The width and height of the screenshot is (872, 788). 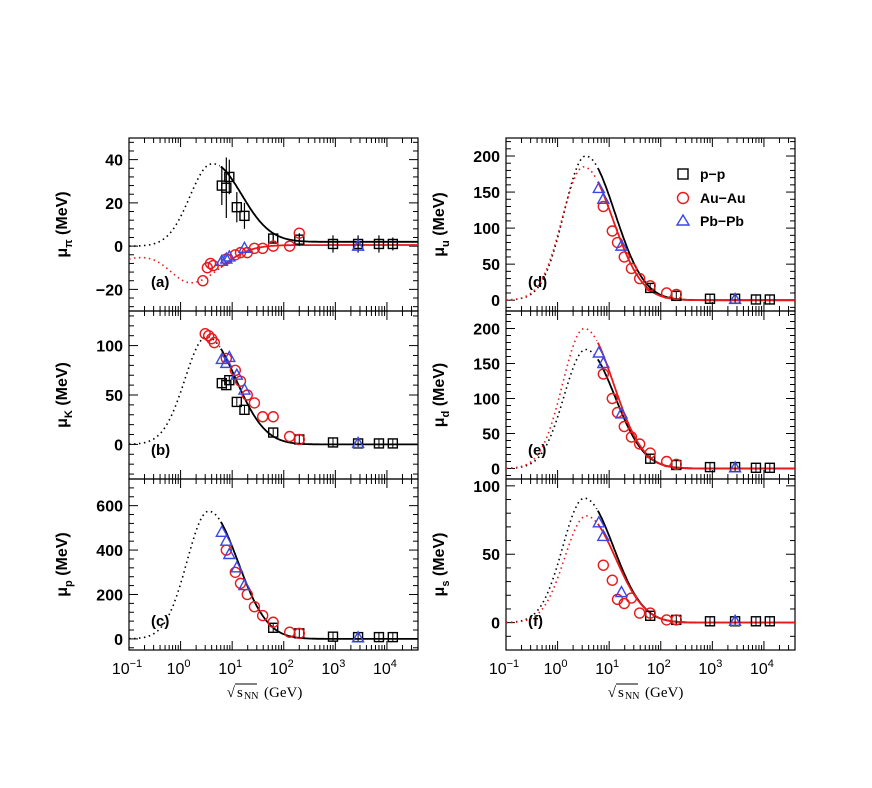 What do you see at coordinates (441, 395) in the screenshot?
I see `y-axis-label: μd (MeV)` at bounding box center [441, 395].